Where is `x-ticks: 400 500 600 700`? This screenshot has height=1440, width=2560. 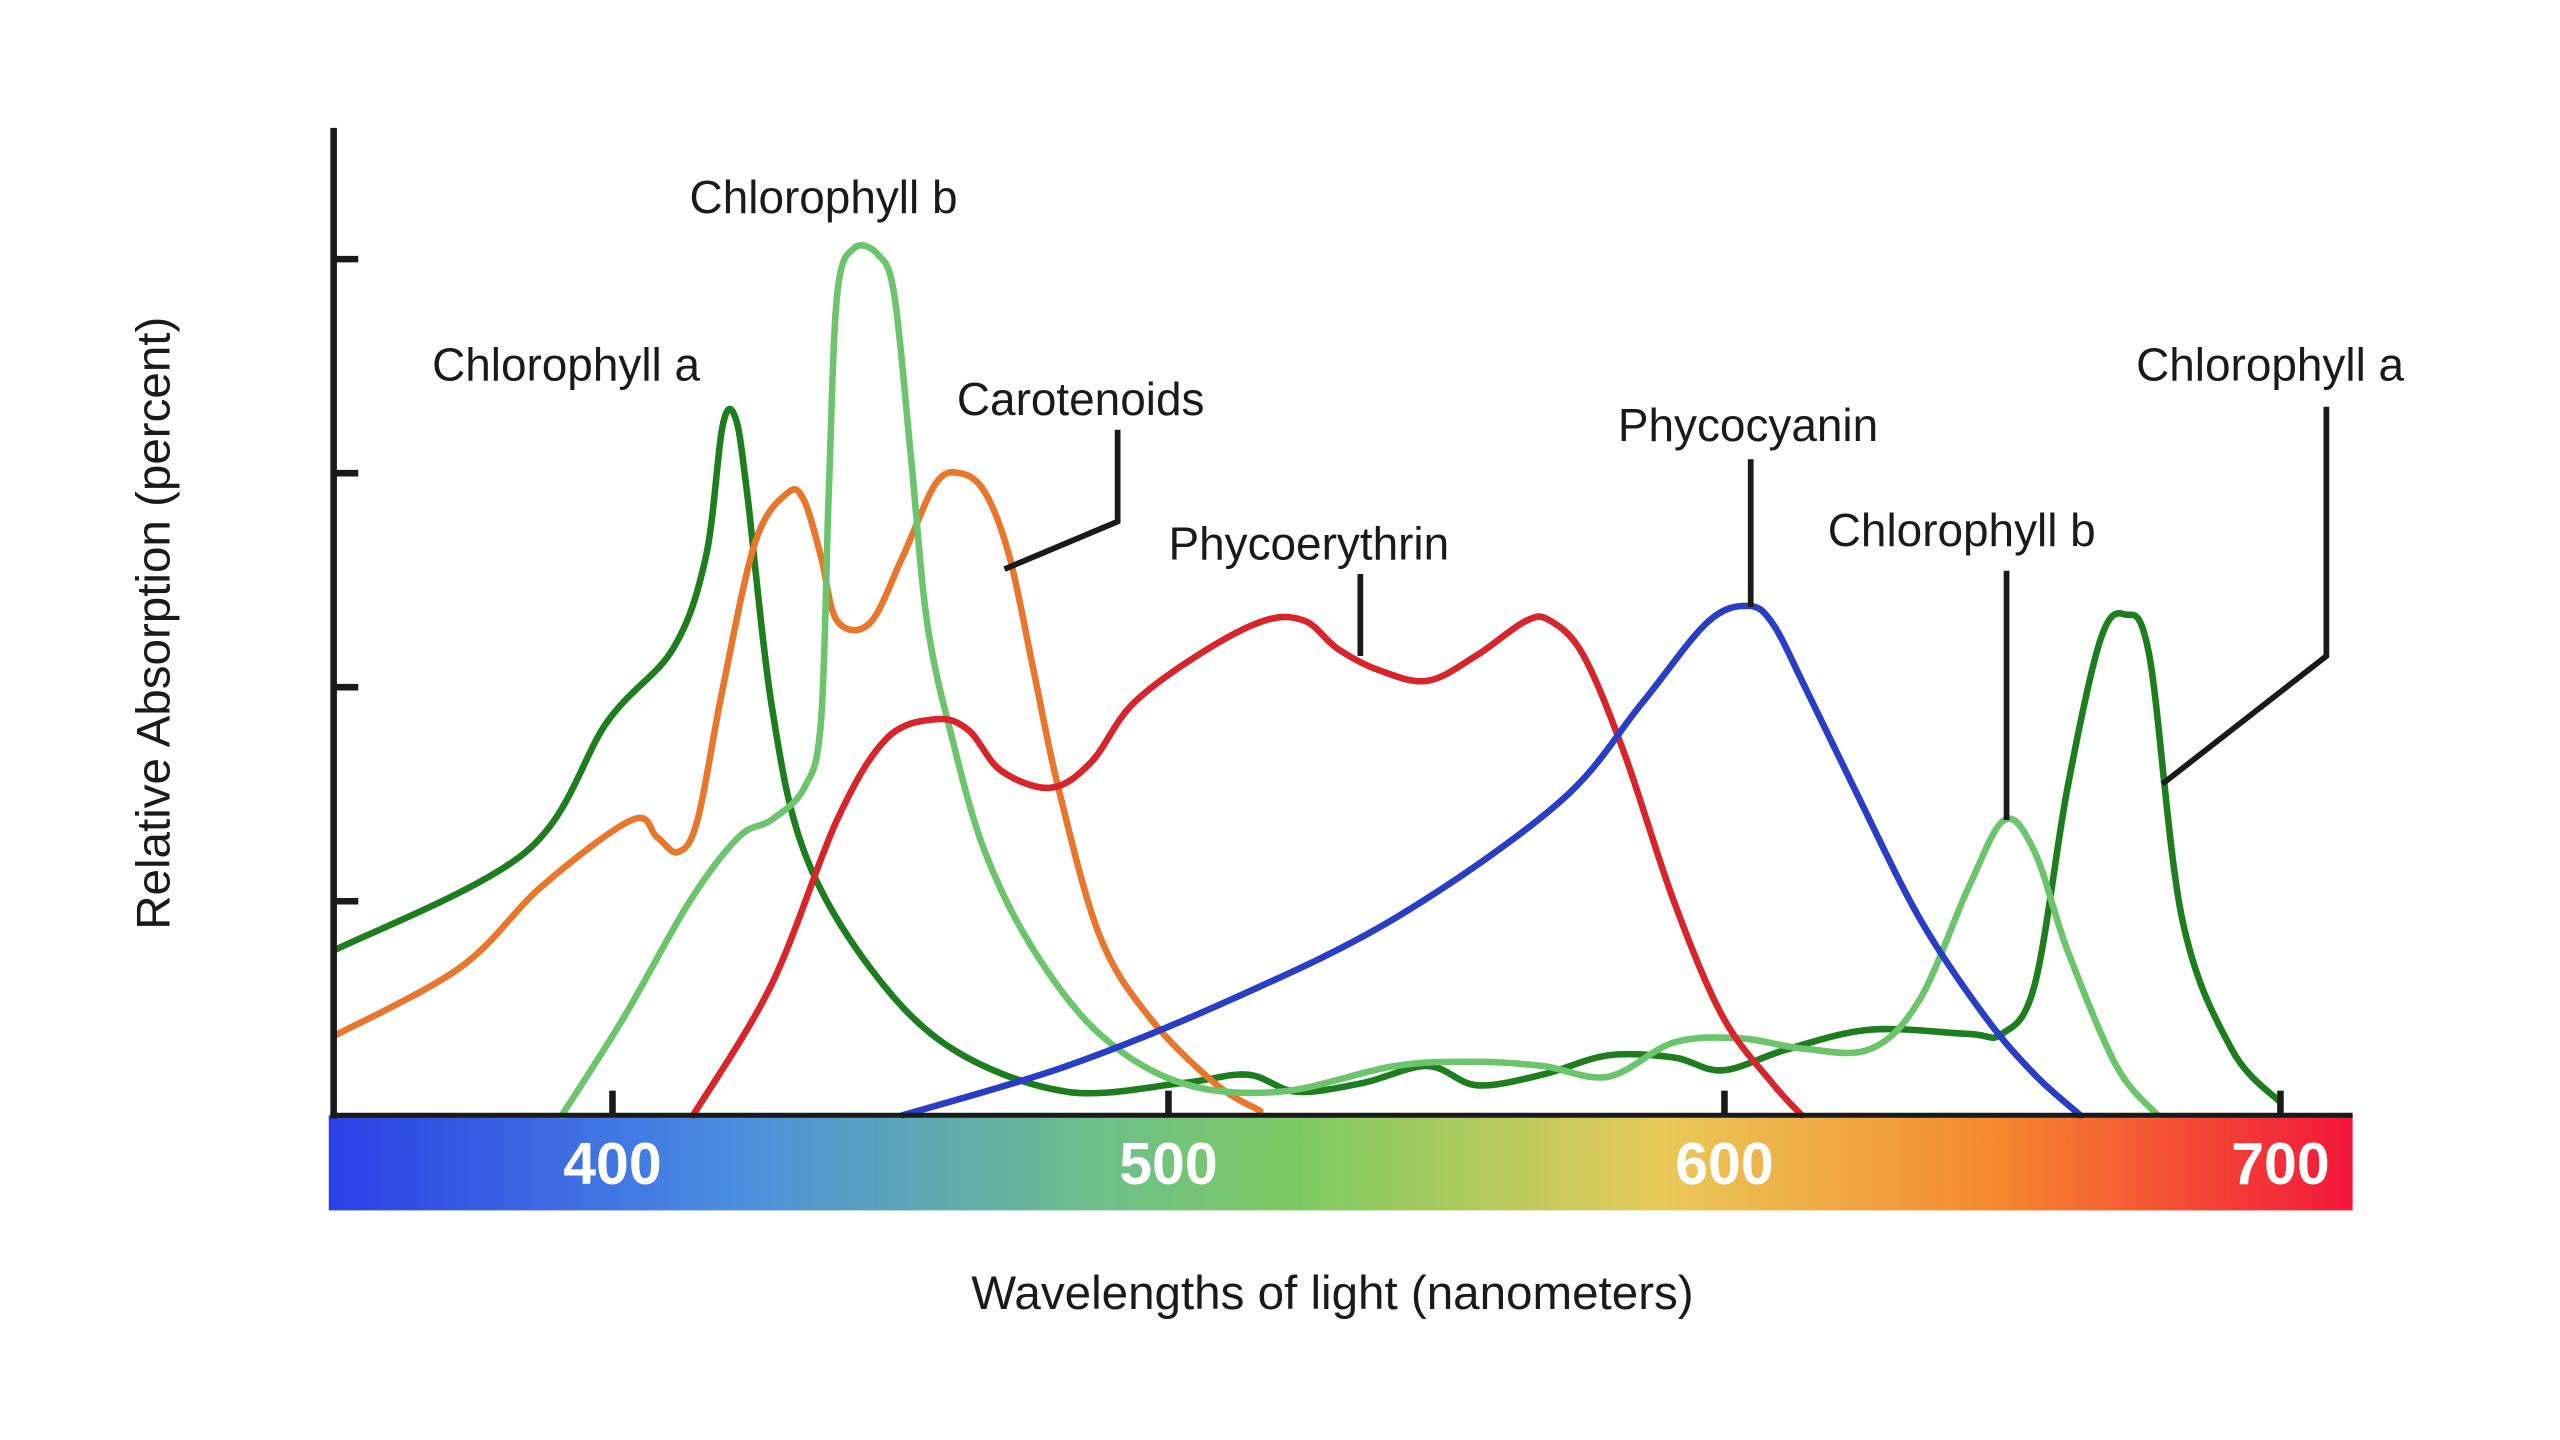 x-ticks: 400 500 600 700 is located at coordinates (1446, 1143).